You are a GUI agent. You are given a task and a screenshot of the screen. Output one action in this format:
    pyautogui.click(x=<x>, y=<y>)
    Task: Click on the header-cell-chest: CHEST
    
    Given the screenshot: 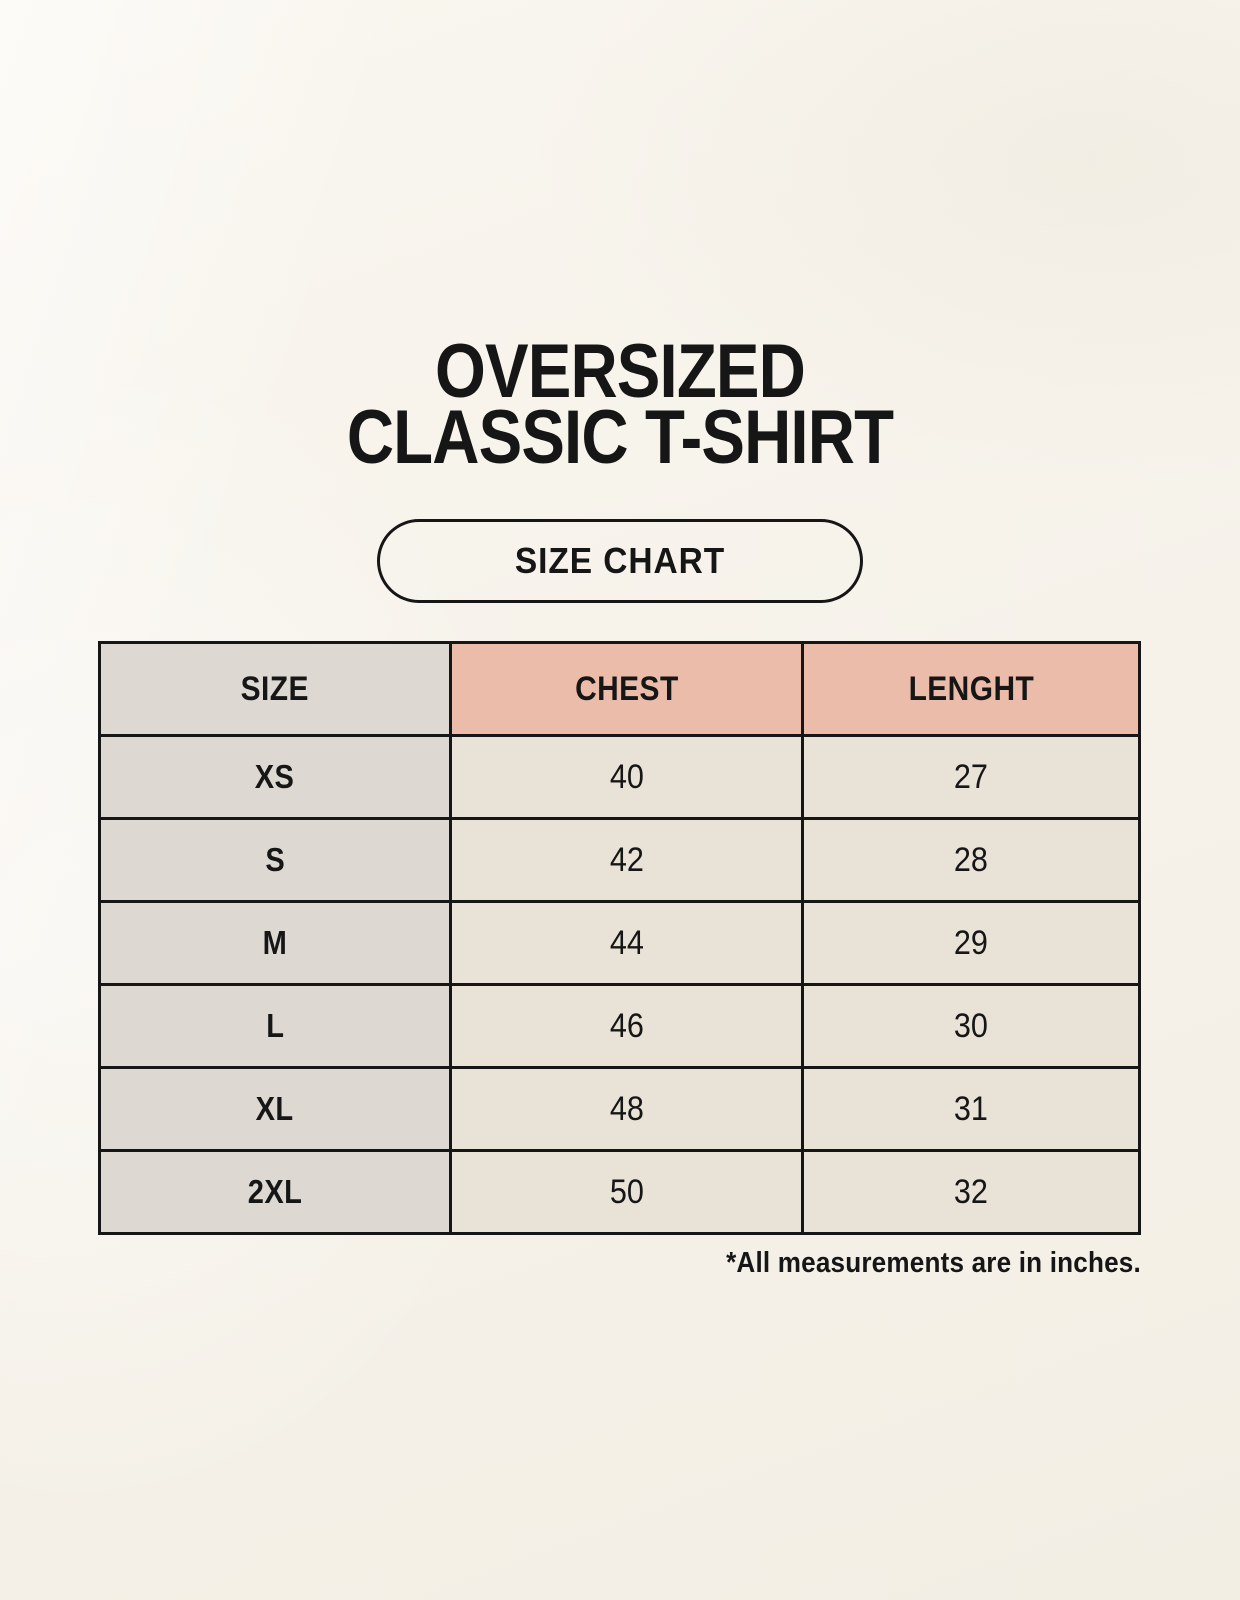 What is the action you would take?
    pyautogui.click(x=626, y=689)
    